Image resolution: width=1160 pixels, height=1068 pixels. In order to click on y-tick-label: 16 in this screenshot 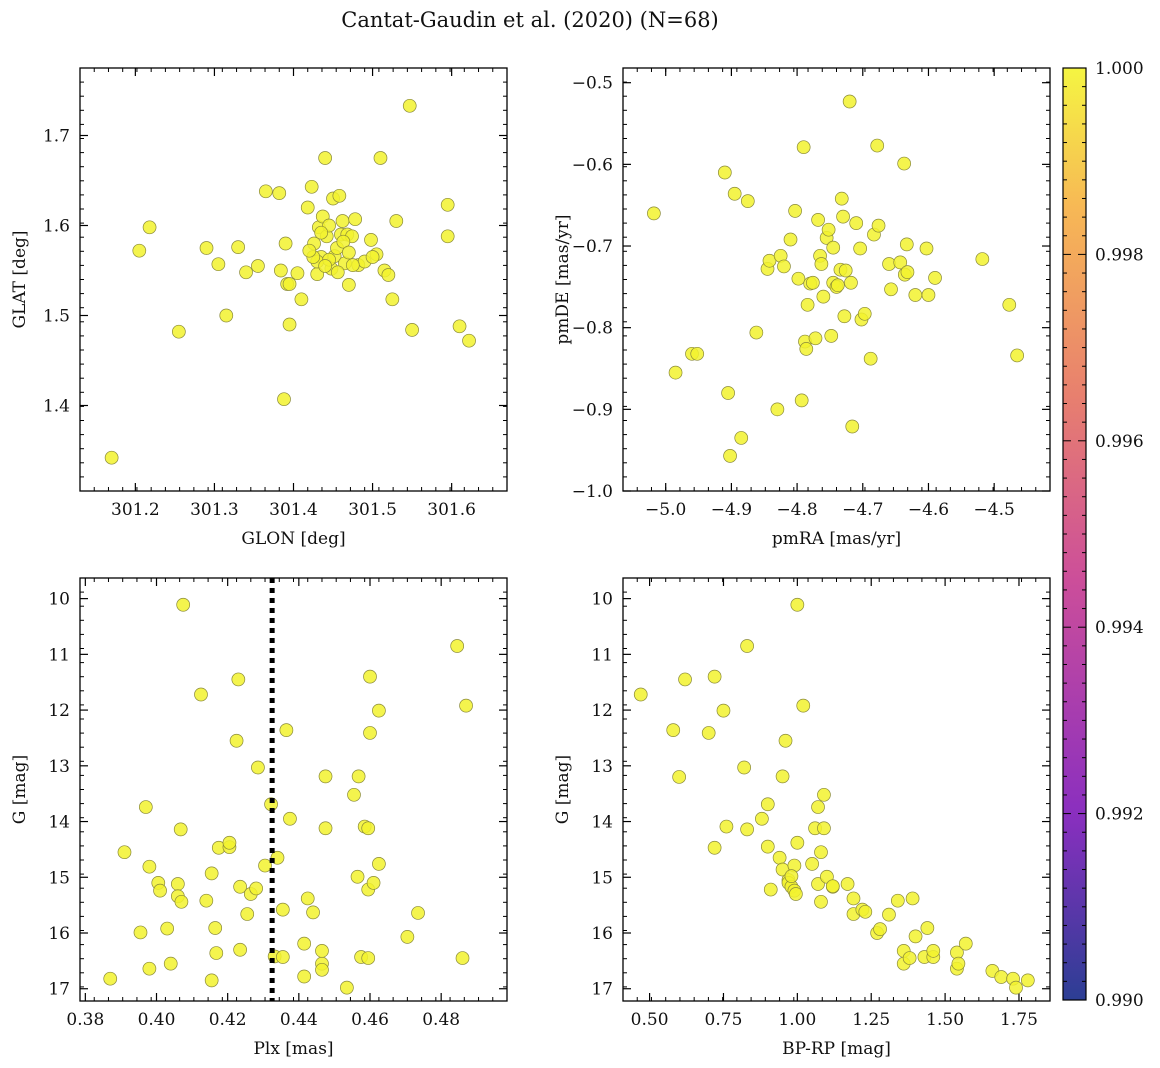, I will do `click(602, 934)`.